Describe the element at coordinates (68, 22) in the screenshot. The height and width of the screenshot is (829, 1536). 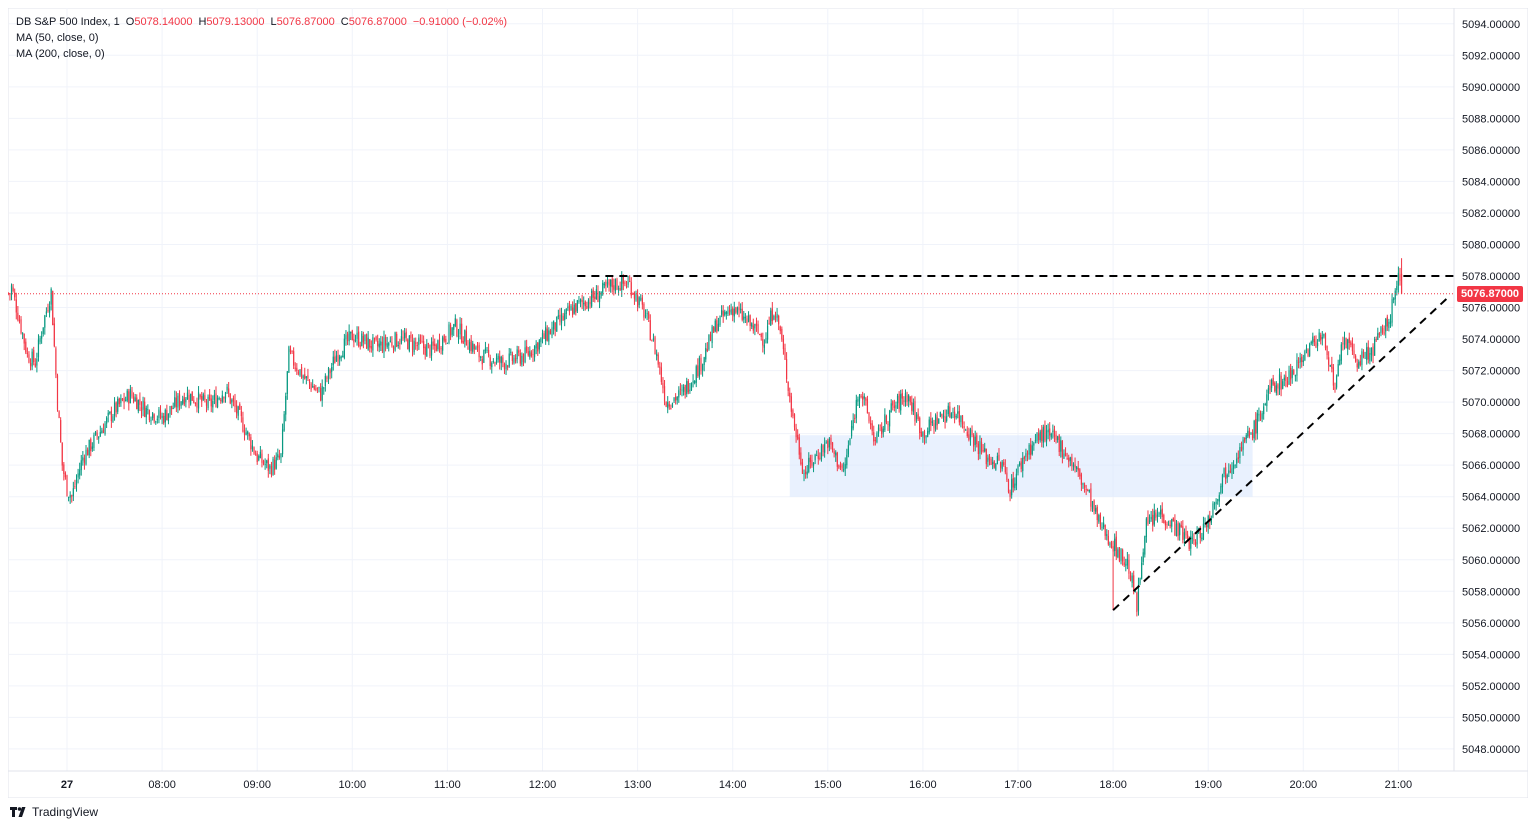
I see `symbol-title: DB S&P 500 Index, 1` at that location.